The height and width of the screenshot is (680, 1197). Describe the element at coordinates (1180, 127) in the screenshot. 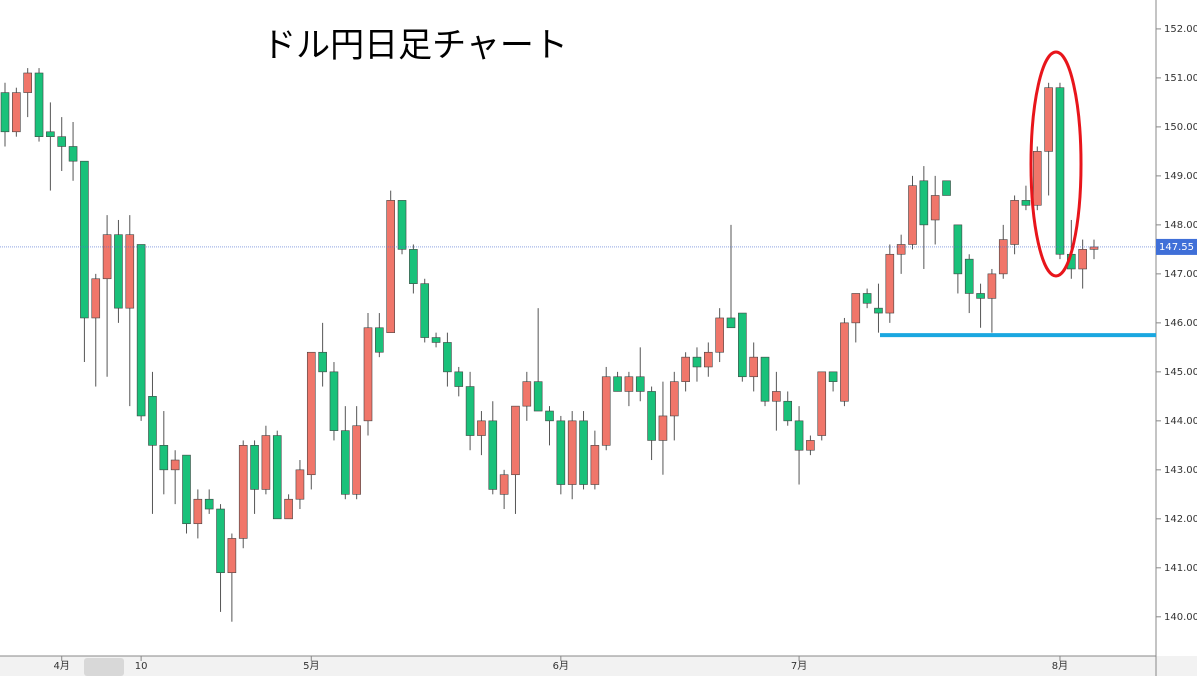

I see `y-tick-label: 150.00` at that location.